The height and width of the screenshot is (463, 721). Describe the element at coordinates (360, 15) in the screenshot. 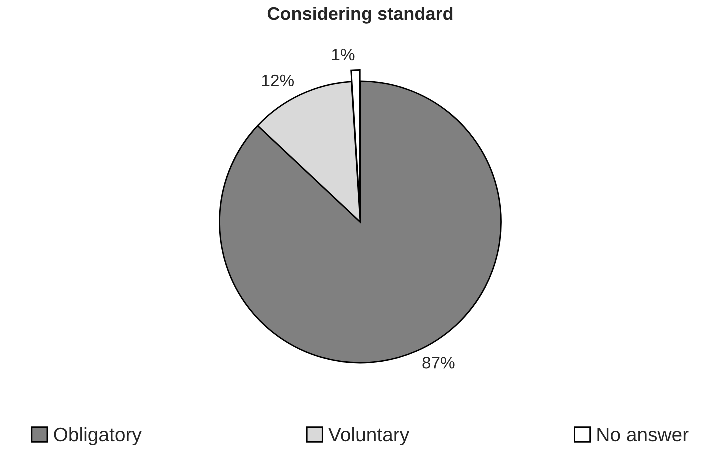

I see `chart-title: Considering standard` at that location.